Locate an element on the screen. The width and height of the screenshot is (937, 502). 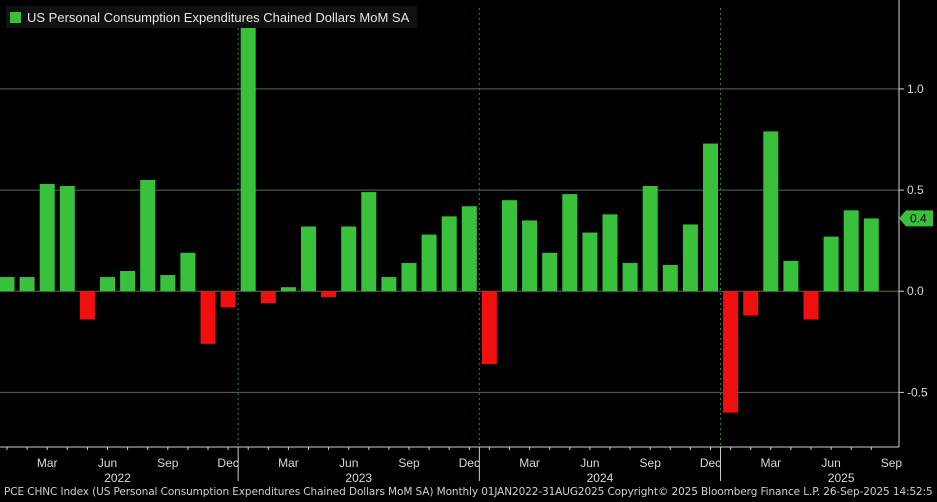
legend-swatch is located at coordinates (15, 17).